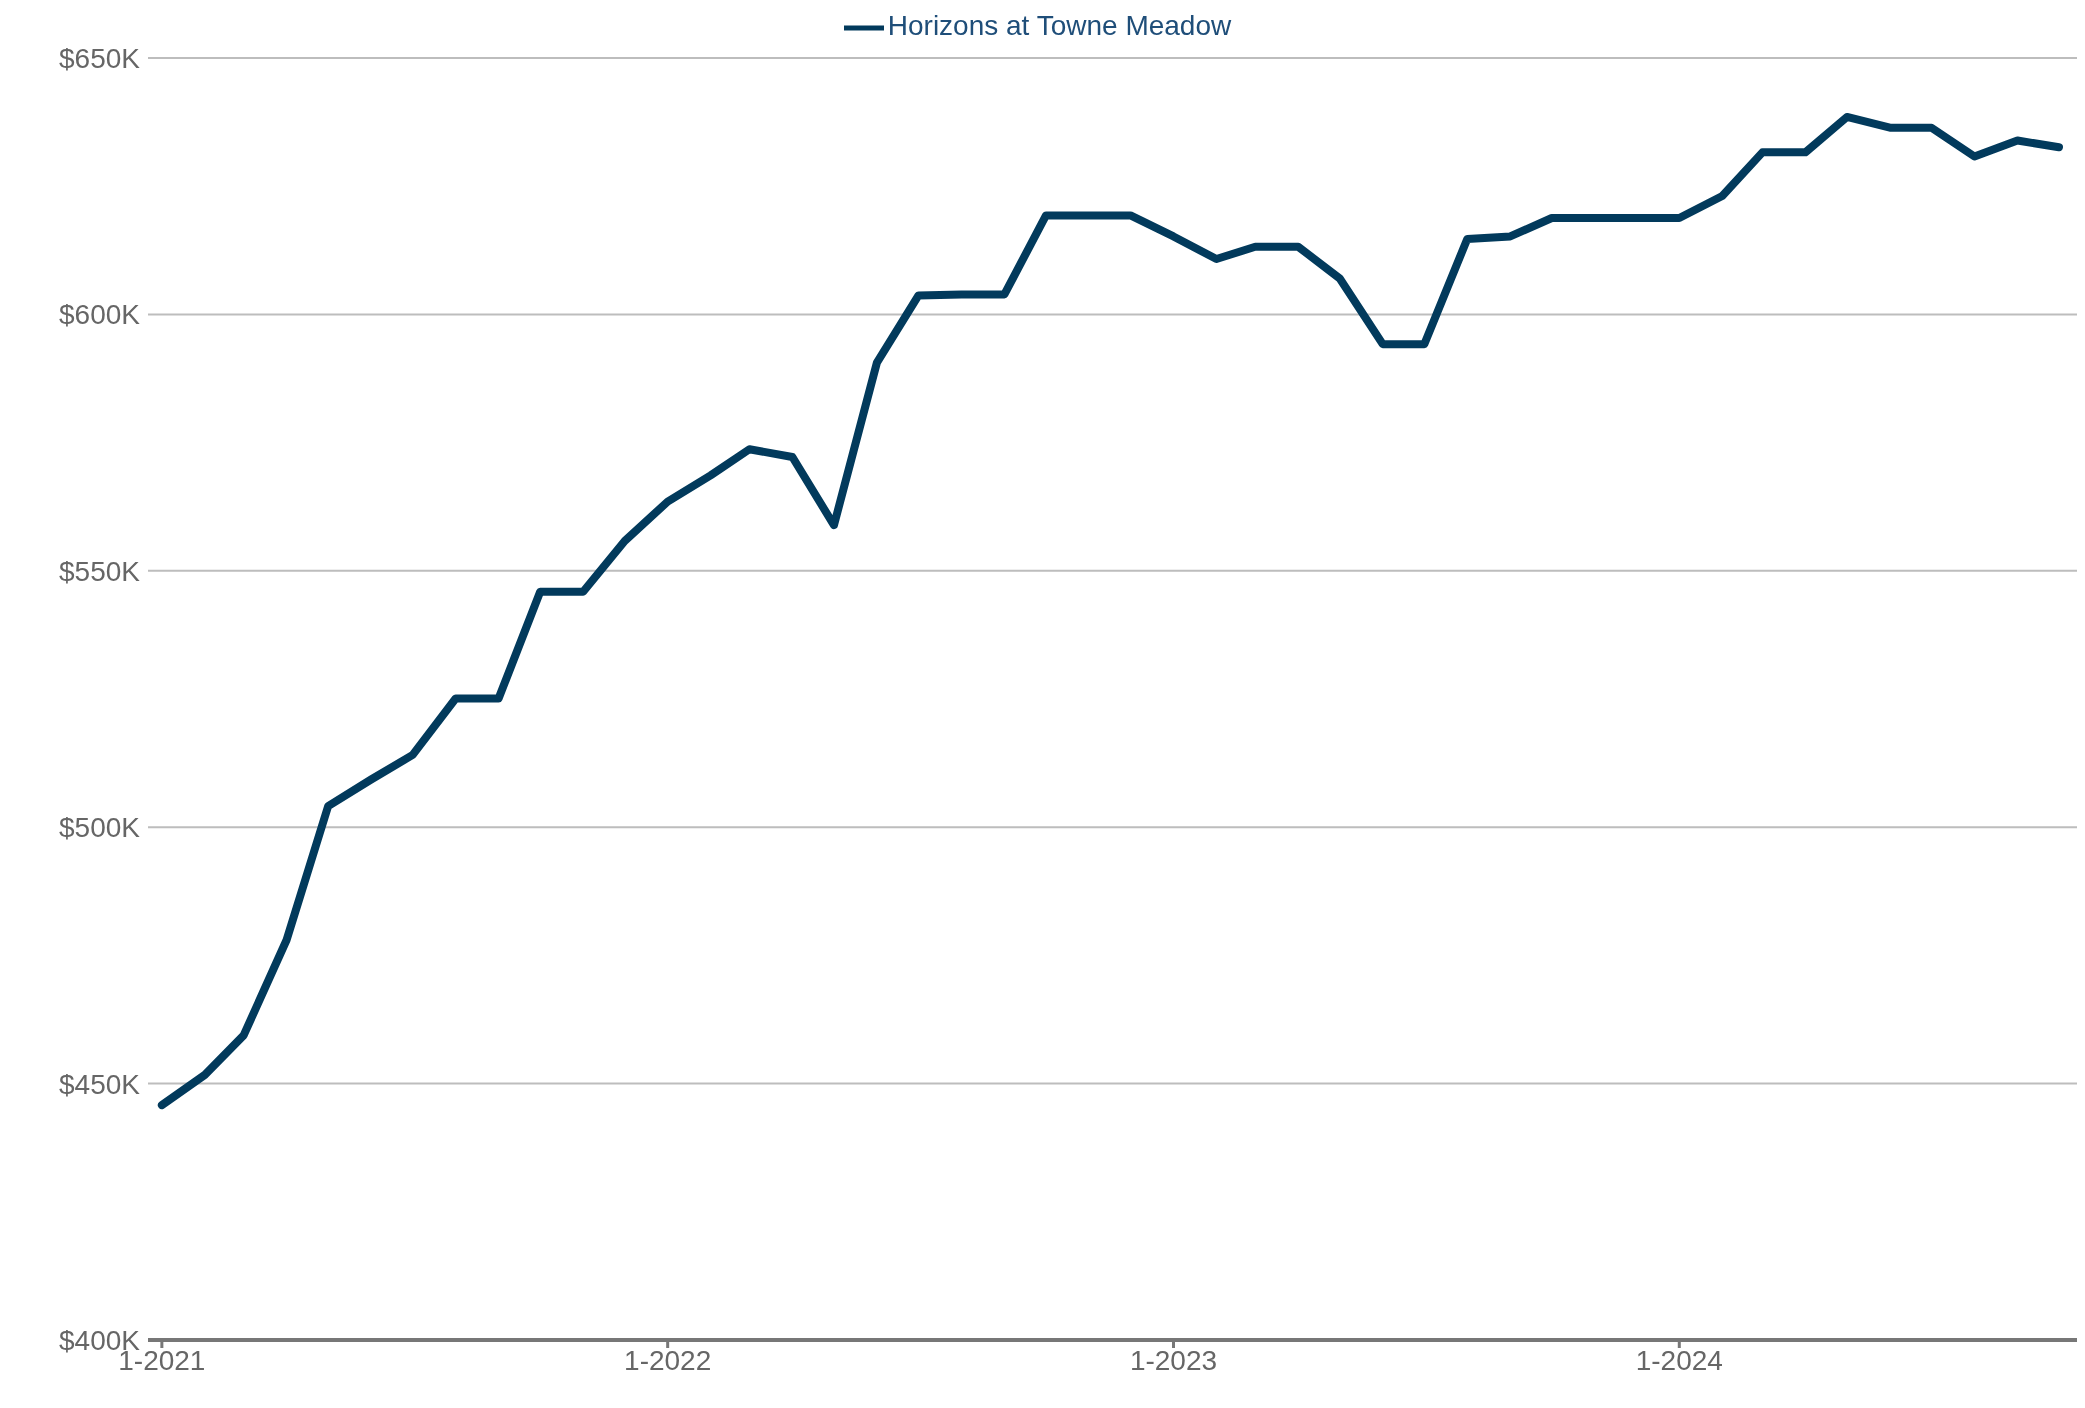 This screenshot has width=2085, height=1408. What do you see at coordinates (1059, 26) in the screenshot?
I see `legend-label: Horizons at Towne Meadow` at bounding box center [1059, 26].